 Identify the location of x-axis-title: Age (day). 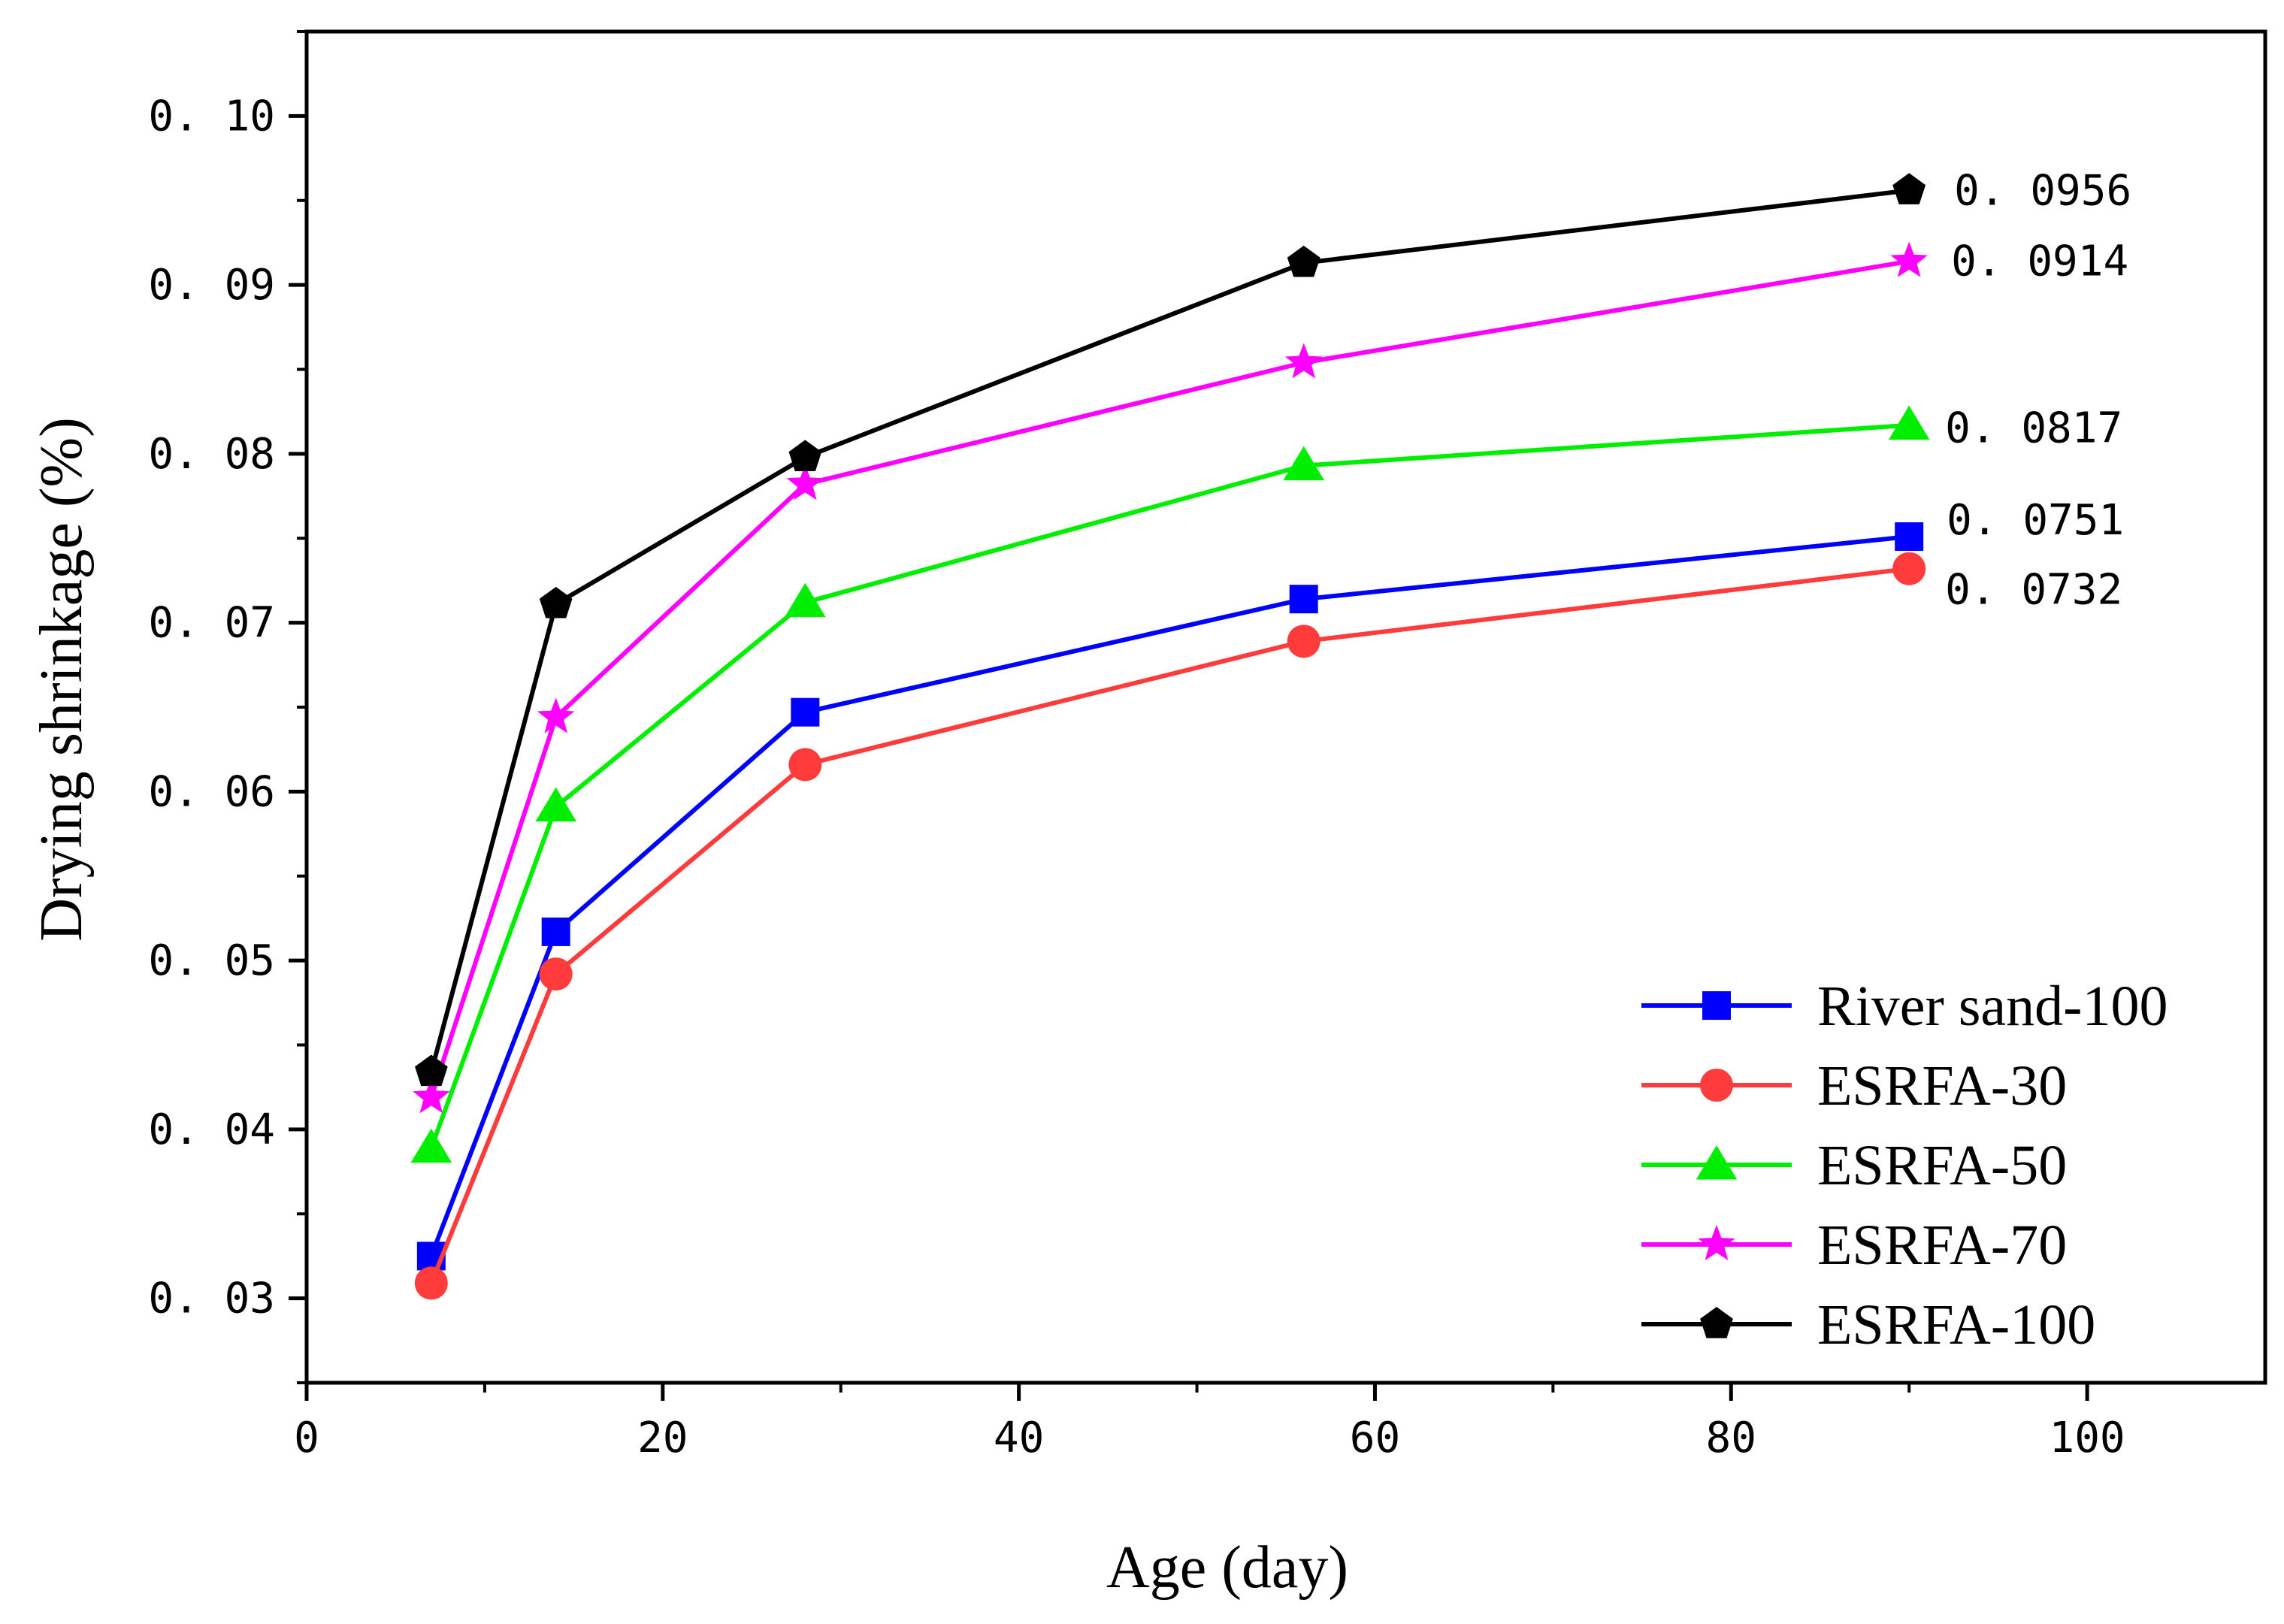
(1227, 1568).